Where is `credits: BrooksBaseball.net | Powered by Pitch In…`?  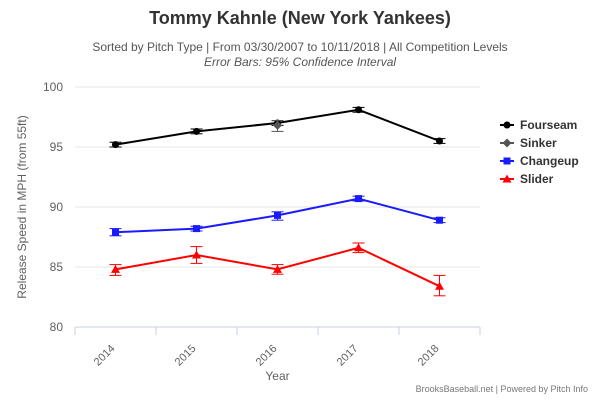
credits: BrooksBaseball.net | Powered by Pitch In… is located at coordinates (501, 389).